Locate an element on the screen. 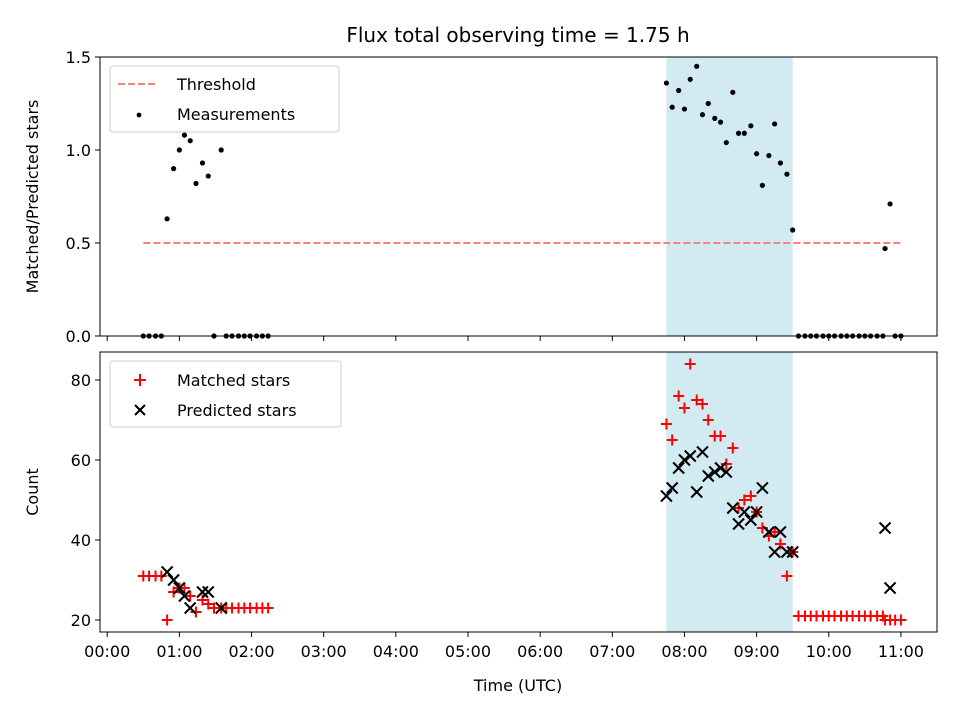  legend-matched-label: Matched stars is located at coordinates (233, 380).